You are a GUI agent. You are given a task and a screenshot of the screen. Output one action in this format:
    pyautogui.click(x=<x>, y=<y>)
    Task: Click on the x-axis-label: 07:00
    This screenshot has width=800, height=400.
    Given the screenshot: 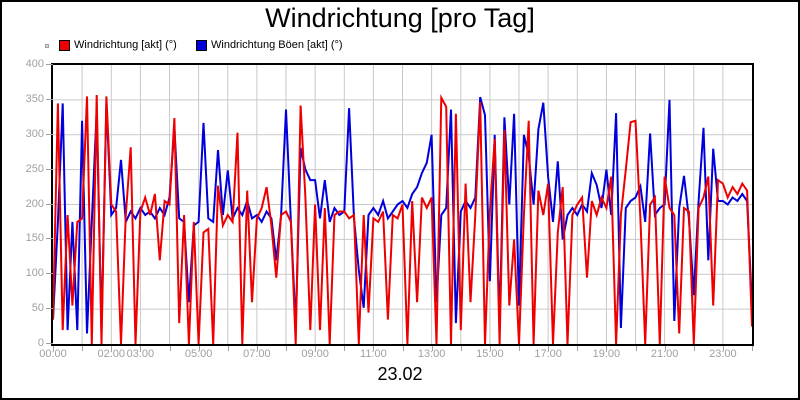 What is the action you would take?
    pyautogui.click(x=257, y=354)
    